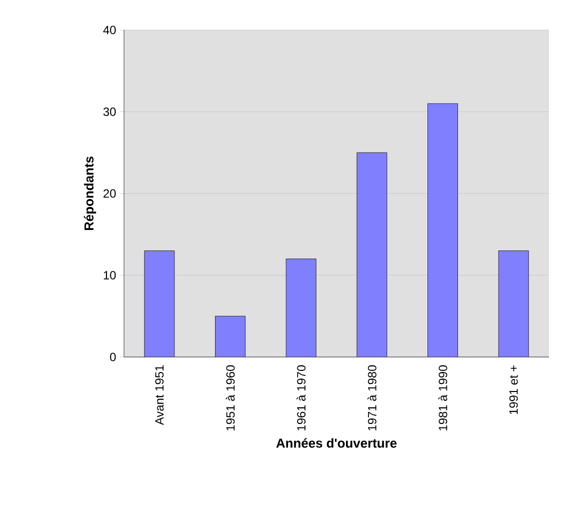 This screenshot has width=567, height=527. I want to click on y-tick-label: 30, so click(109, 112).